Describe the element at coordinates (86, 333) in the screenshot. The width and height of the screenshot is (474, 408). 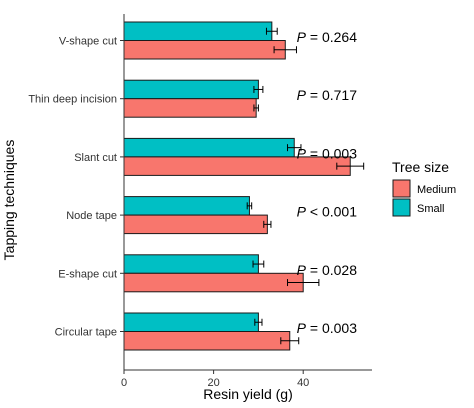
I see `category-label-6: Circular tape` at that location.